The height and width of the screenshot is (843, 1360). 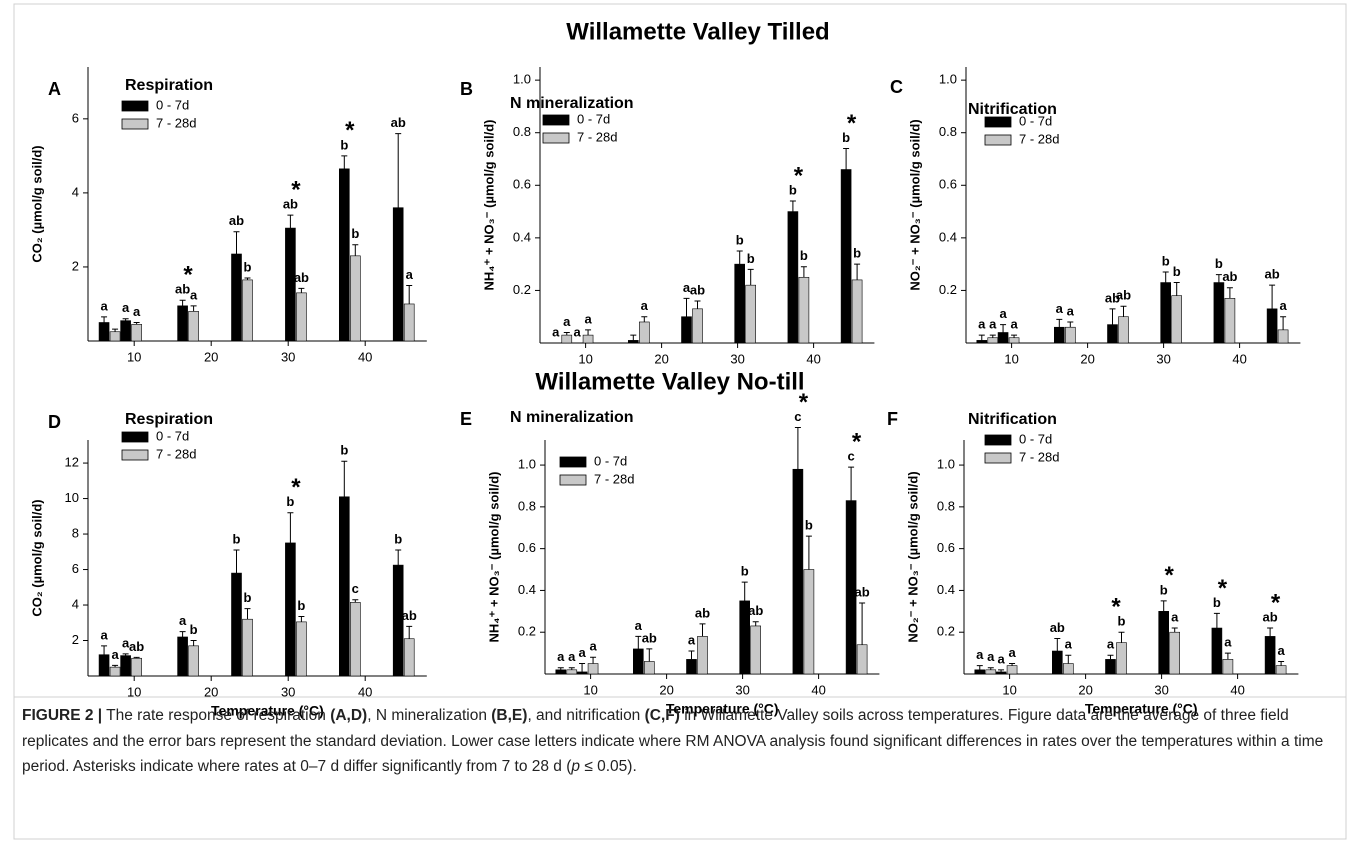 I want to click on group-title: Willamette Valley Tilled, so click(x=697, y=31).